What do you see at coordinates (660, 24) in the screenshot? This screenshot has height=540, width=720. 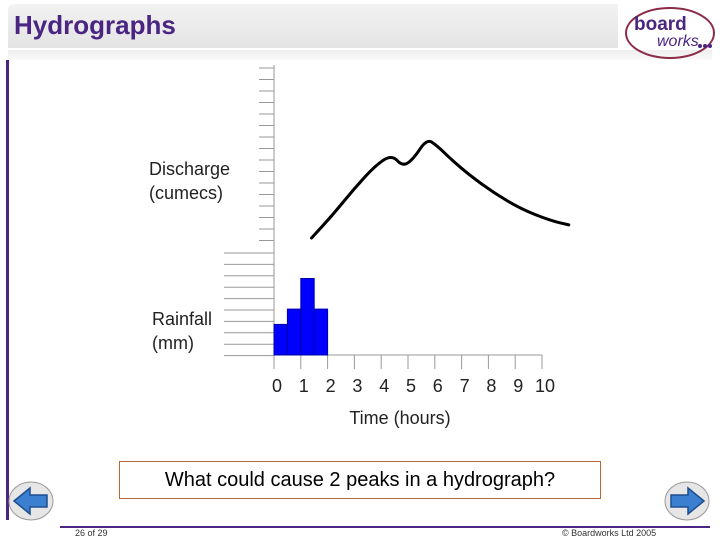 I see `logo-line1: board` at bounding box center [660, 24].